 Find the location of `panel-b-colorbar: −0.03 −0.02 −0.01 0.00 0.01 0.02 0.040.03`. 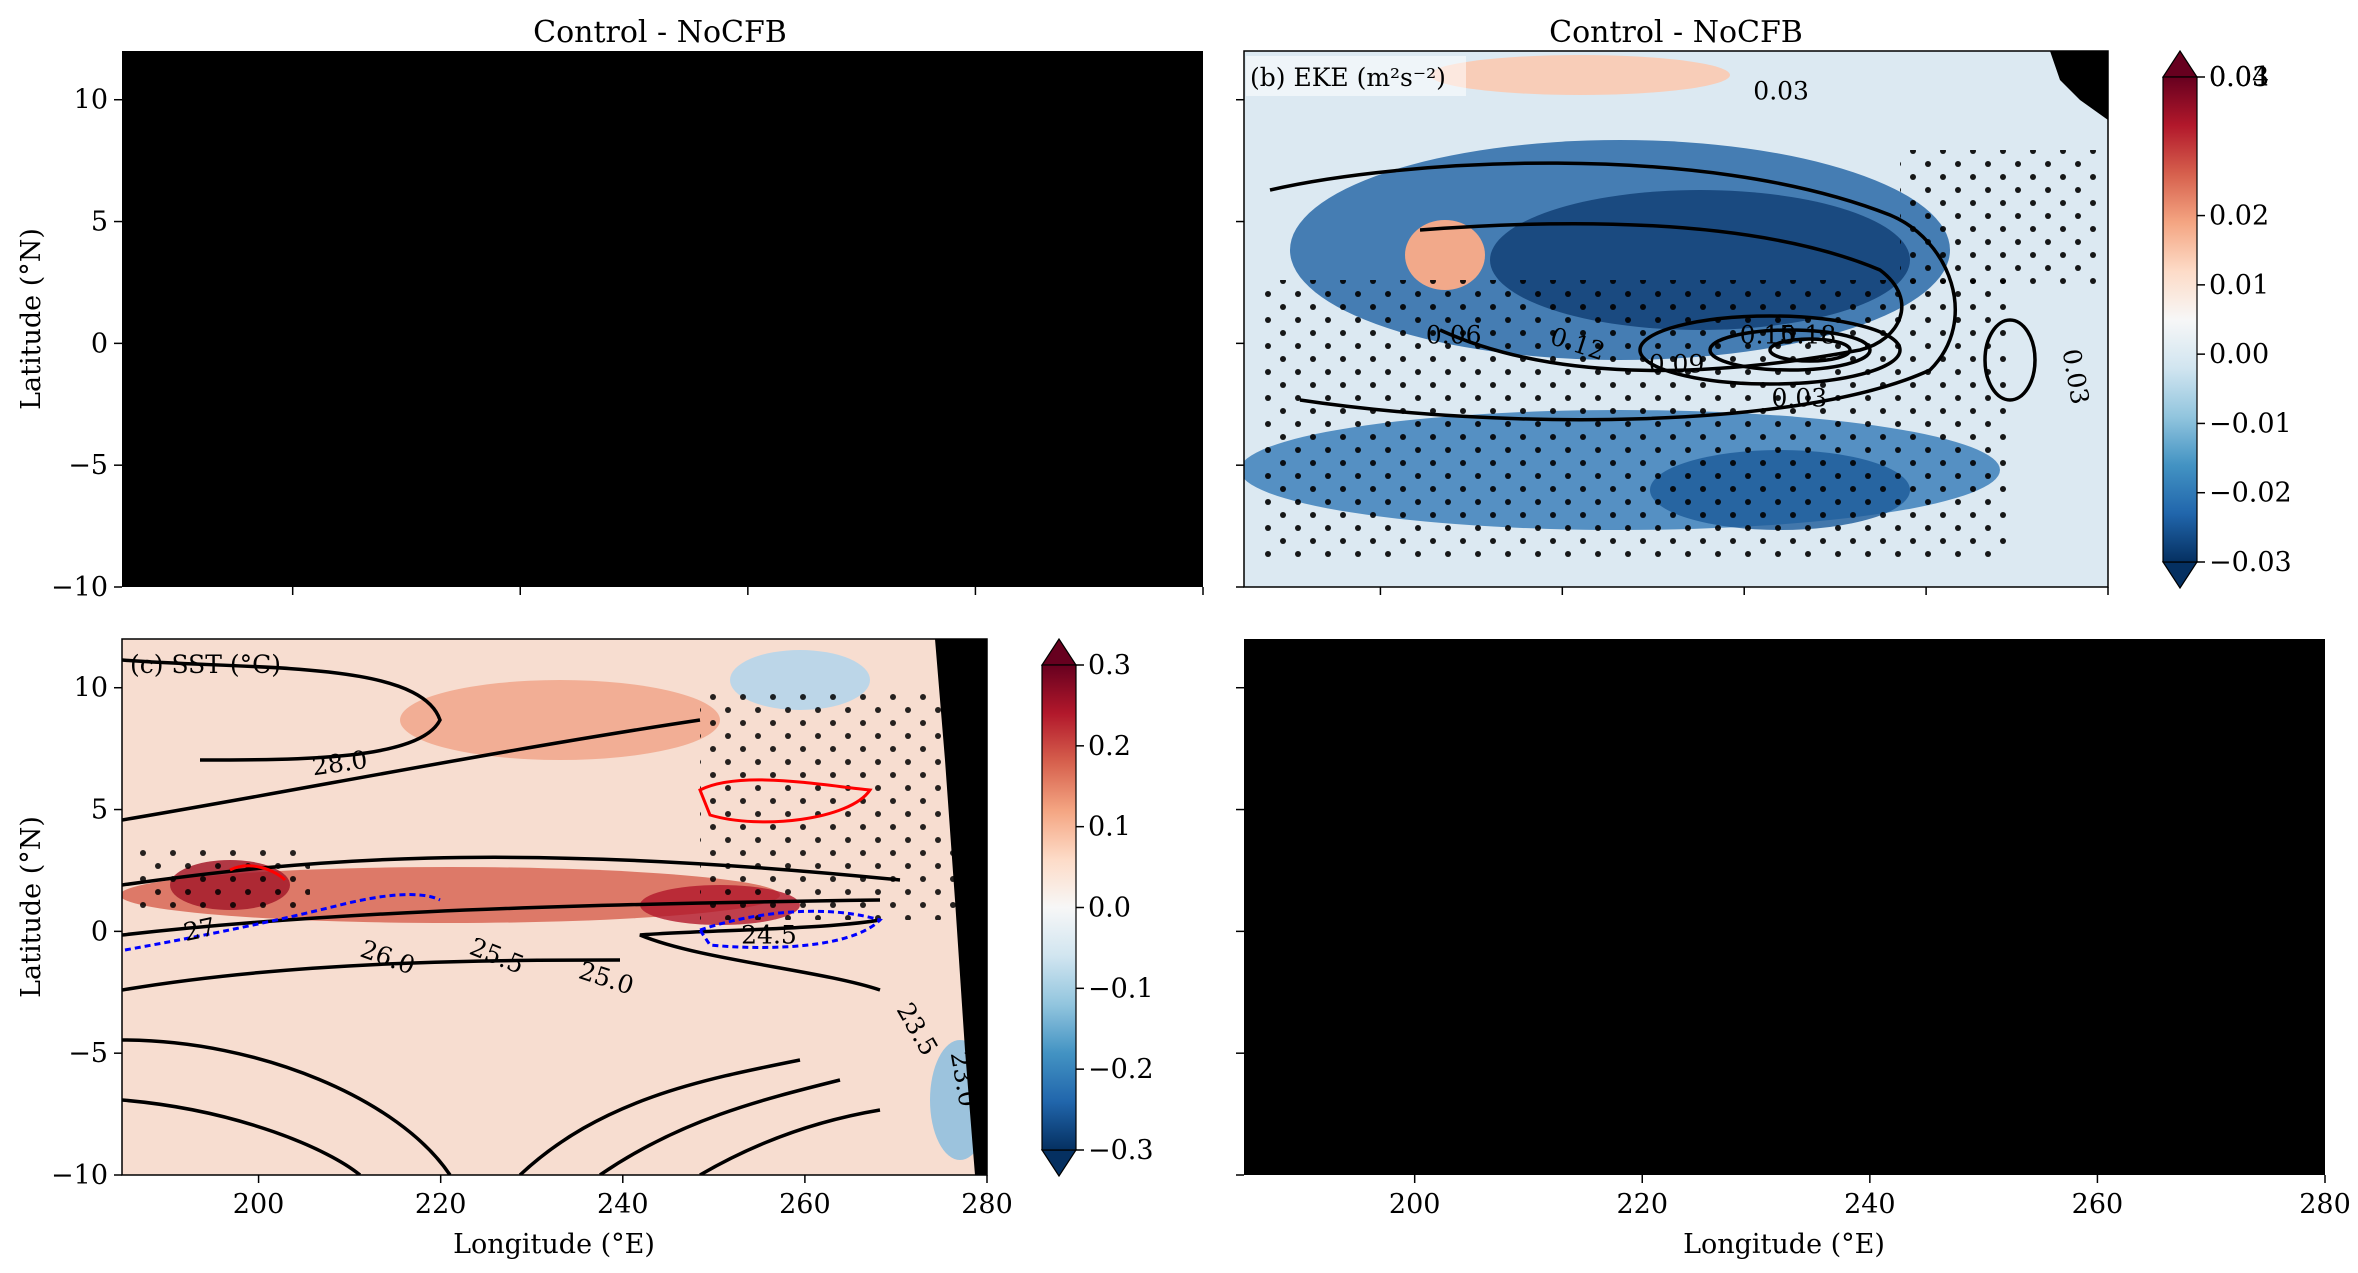

panel-b-colorbar: −0.03 −0.02 −0.01 0.00 0.01 0.02 0.040.03 is located at coordinates (2226, 319).